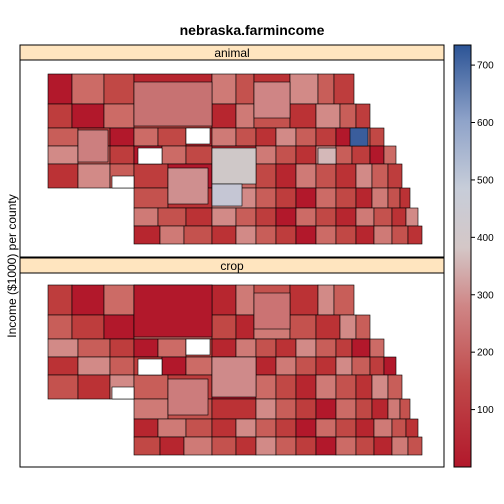 Image resolution: width=504 pixels, height=504 pixels. I want to click on color-key-tick-label: 500, so click(485, 180).